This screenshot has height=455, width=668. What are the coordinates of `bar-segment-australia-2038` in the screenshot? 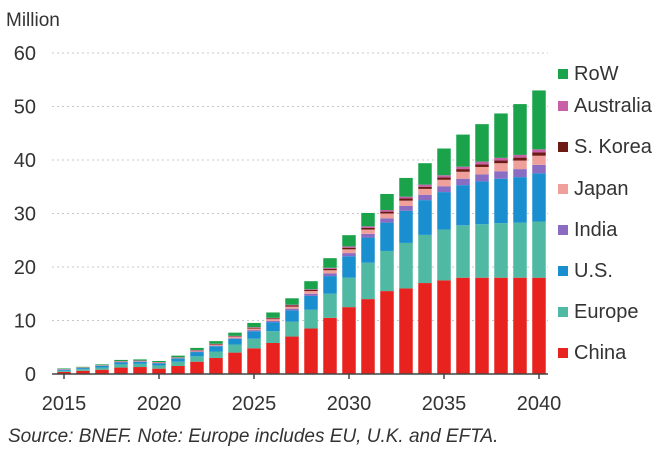 It's located at (501, 159).